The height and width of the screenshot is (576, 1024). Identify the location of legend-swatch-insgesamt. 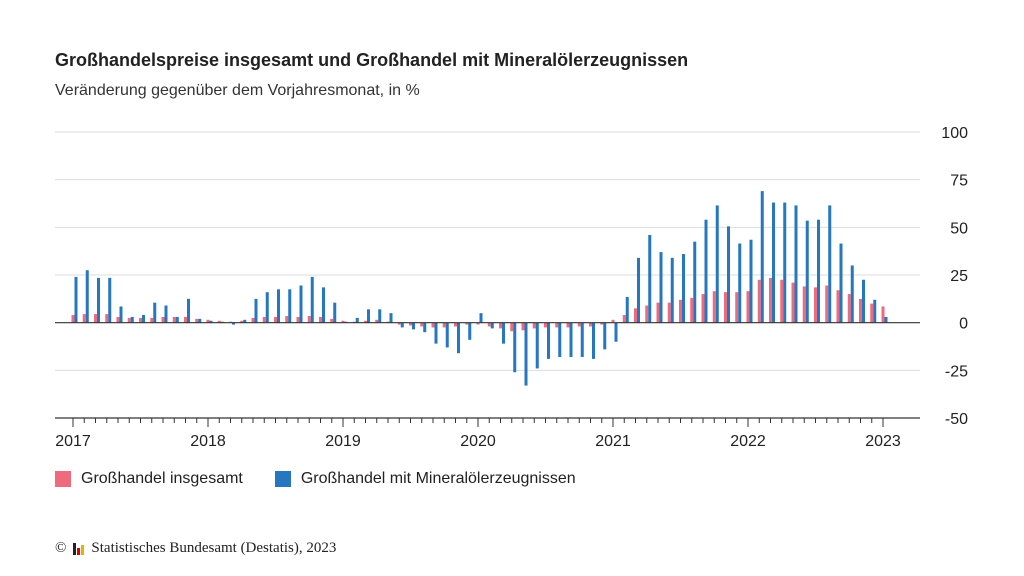
(63, 479).